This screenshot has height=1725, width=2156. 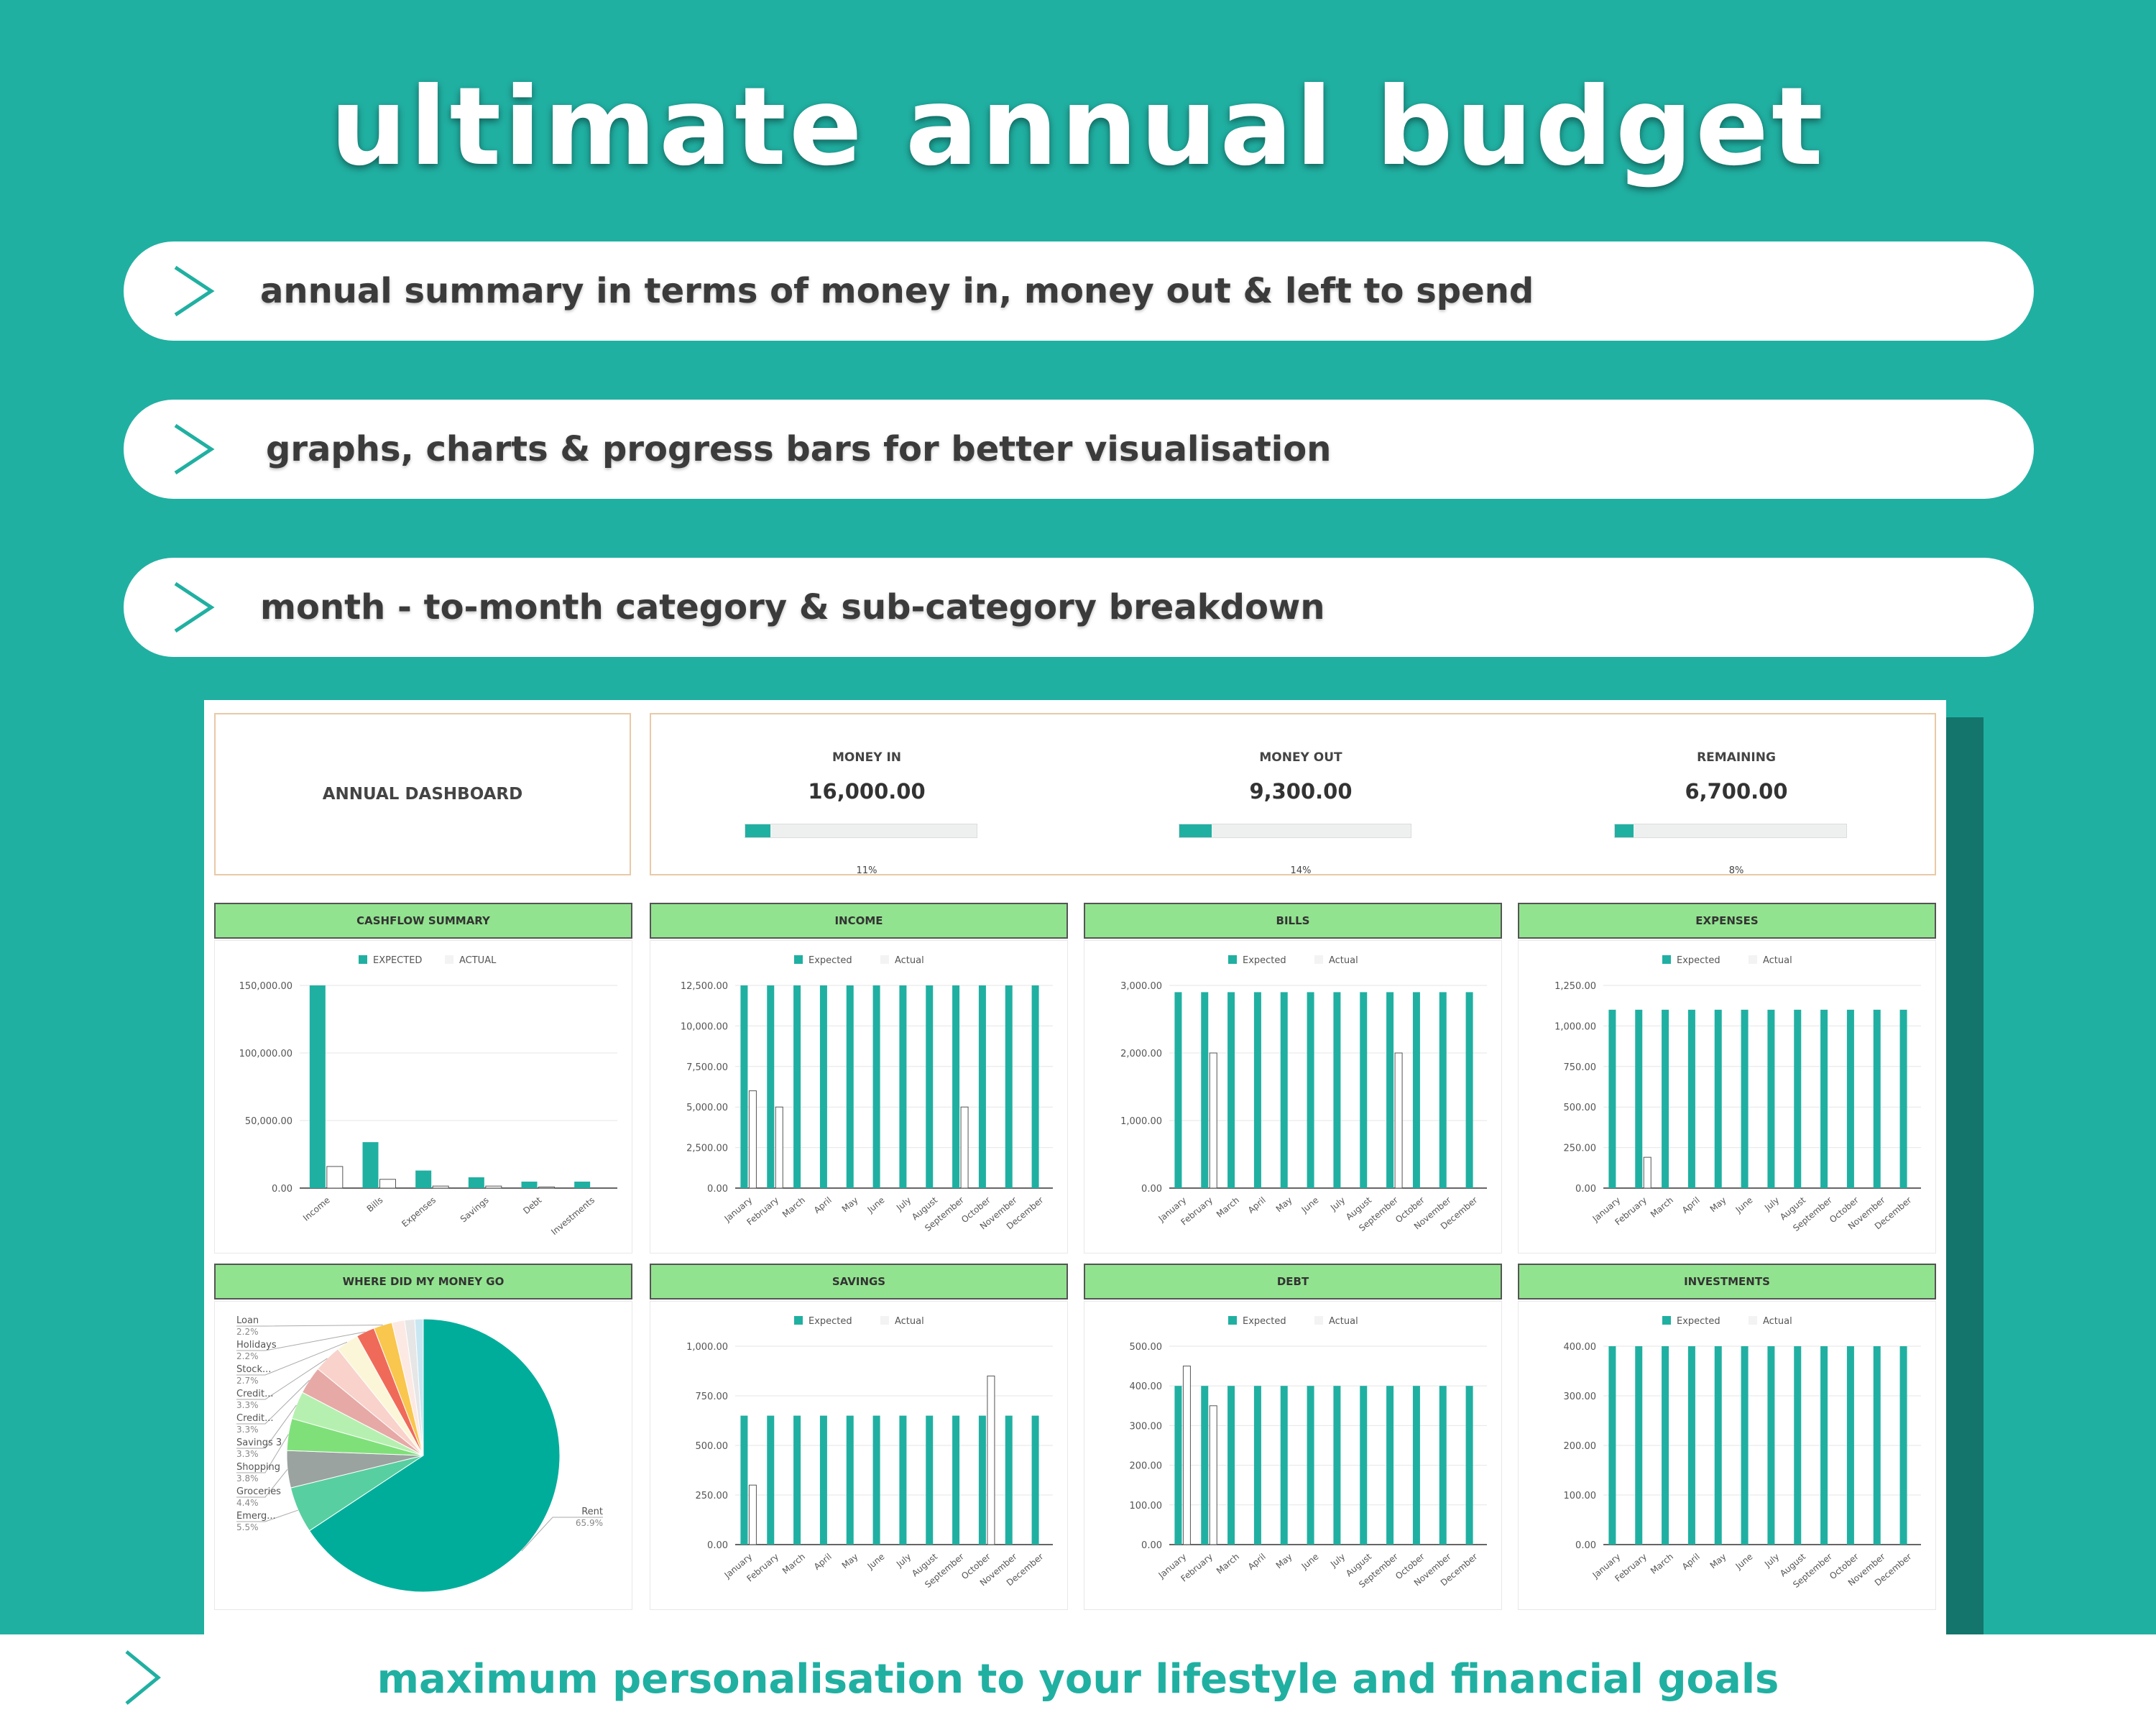 What do you see at coordinates (590, 1523) in the screenshot?
I see `slice-pct: 65.9%` at bounding box center [590, 1523].